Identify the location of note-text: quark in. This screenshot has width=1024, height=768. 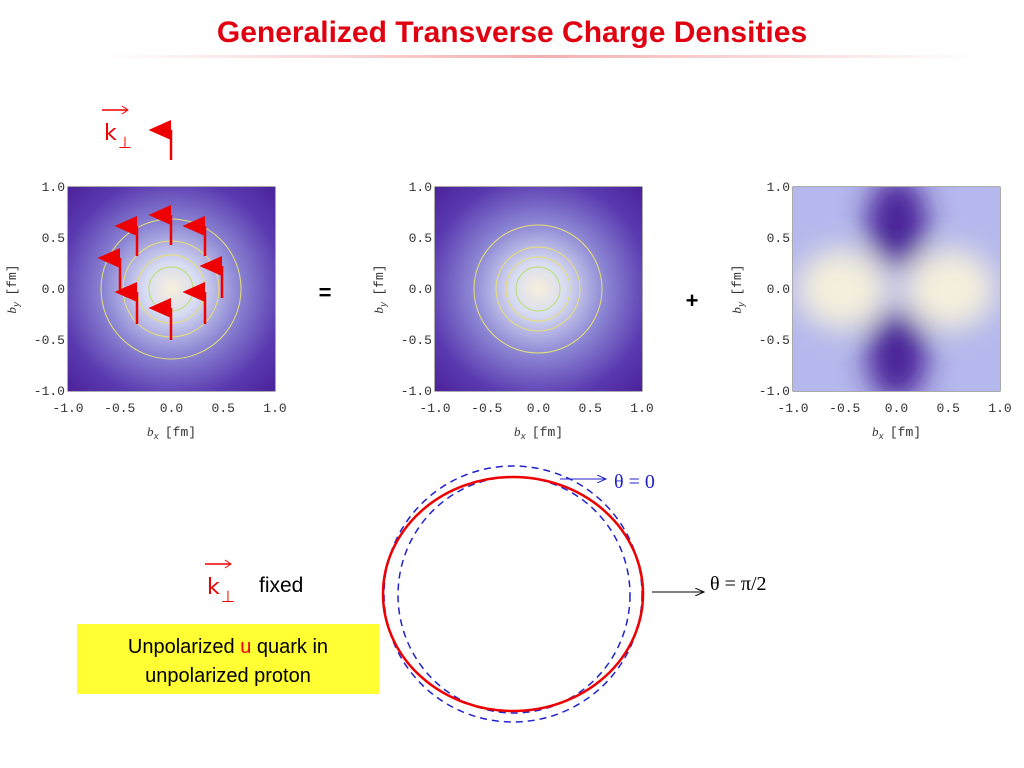
(289, 647).